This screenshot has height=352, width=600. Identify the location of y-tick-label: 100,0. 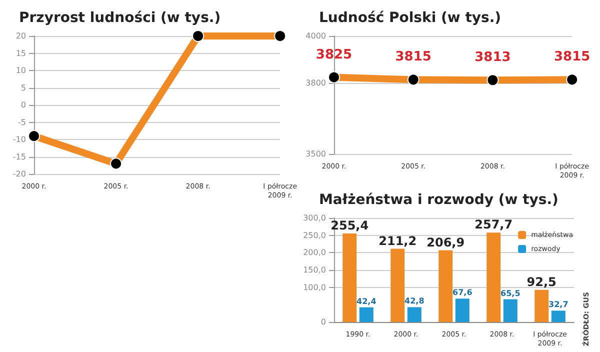
(314, 287).